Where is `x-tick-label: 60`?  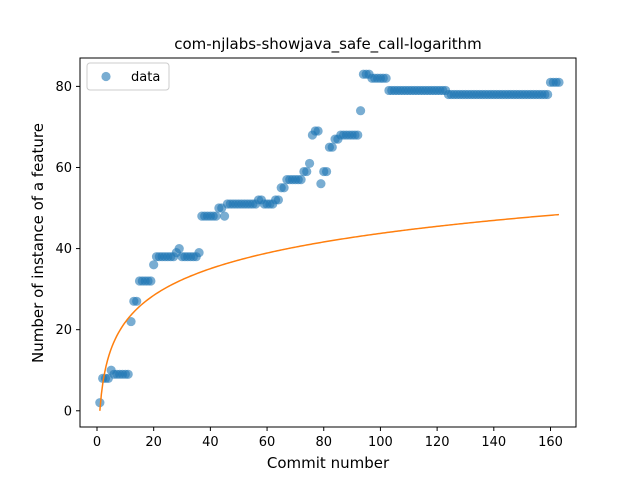
x-tick-label: 60 is located at coordinates (267, 442).